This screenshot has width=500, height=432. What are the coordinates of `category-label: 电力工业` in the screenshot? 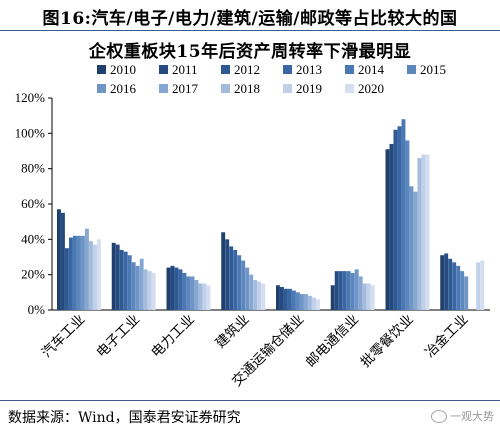 It's located at (172, 336).